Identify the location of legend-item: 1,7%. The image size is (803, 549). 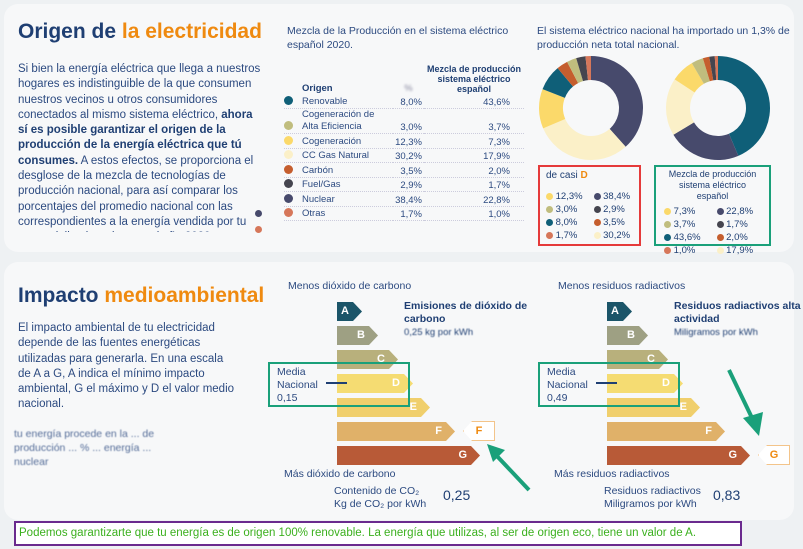
(566, 235).